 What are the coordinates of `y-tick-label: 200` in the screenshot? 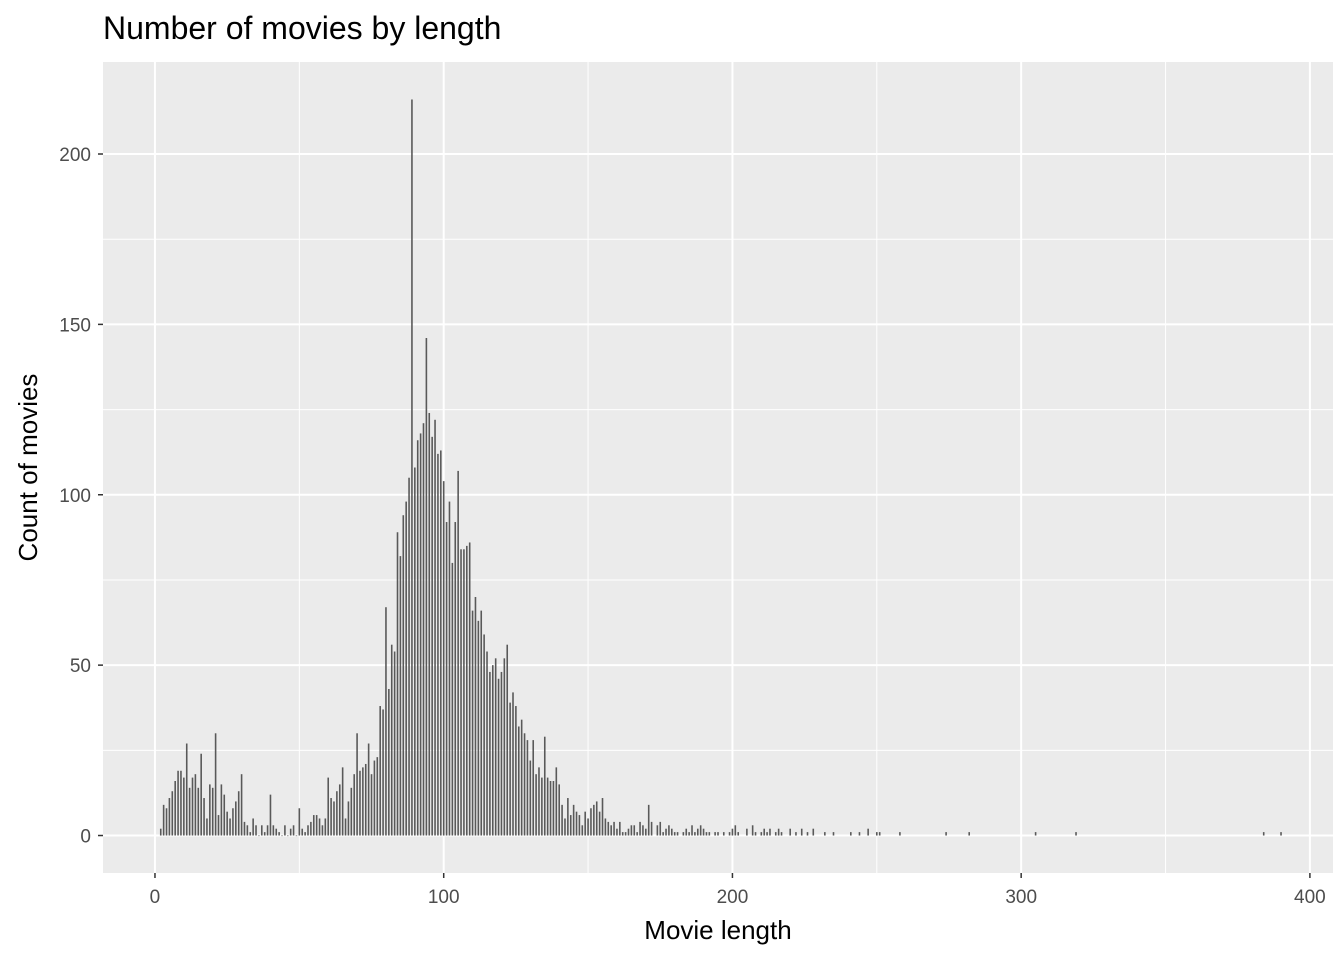 It's located at (75, 155).